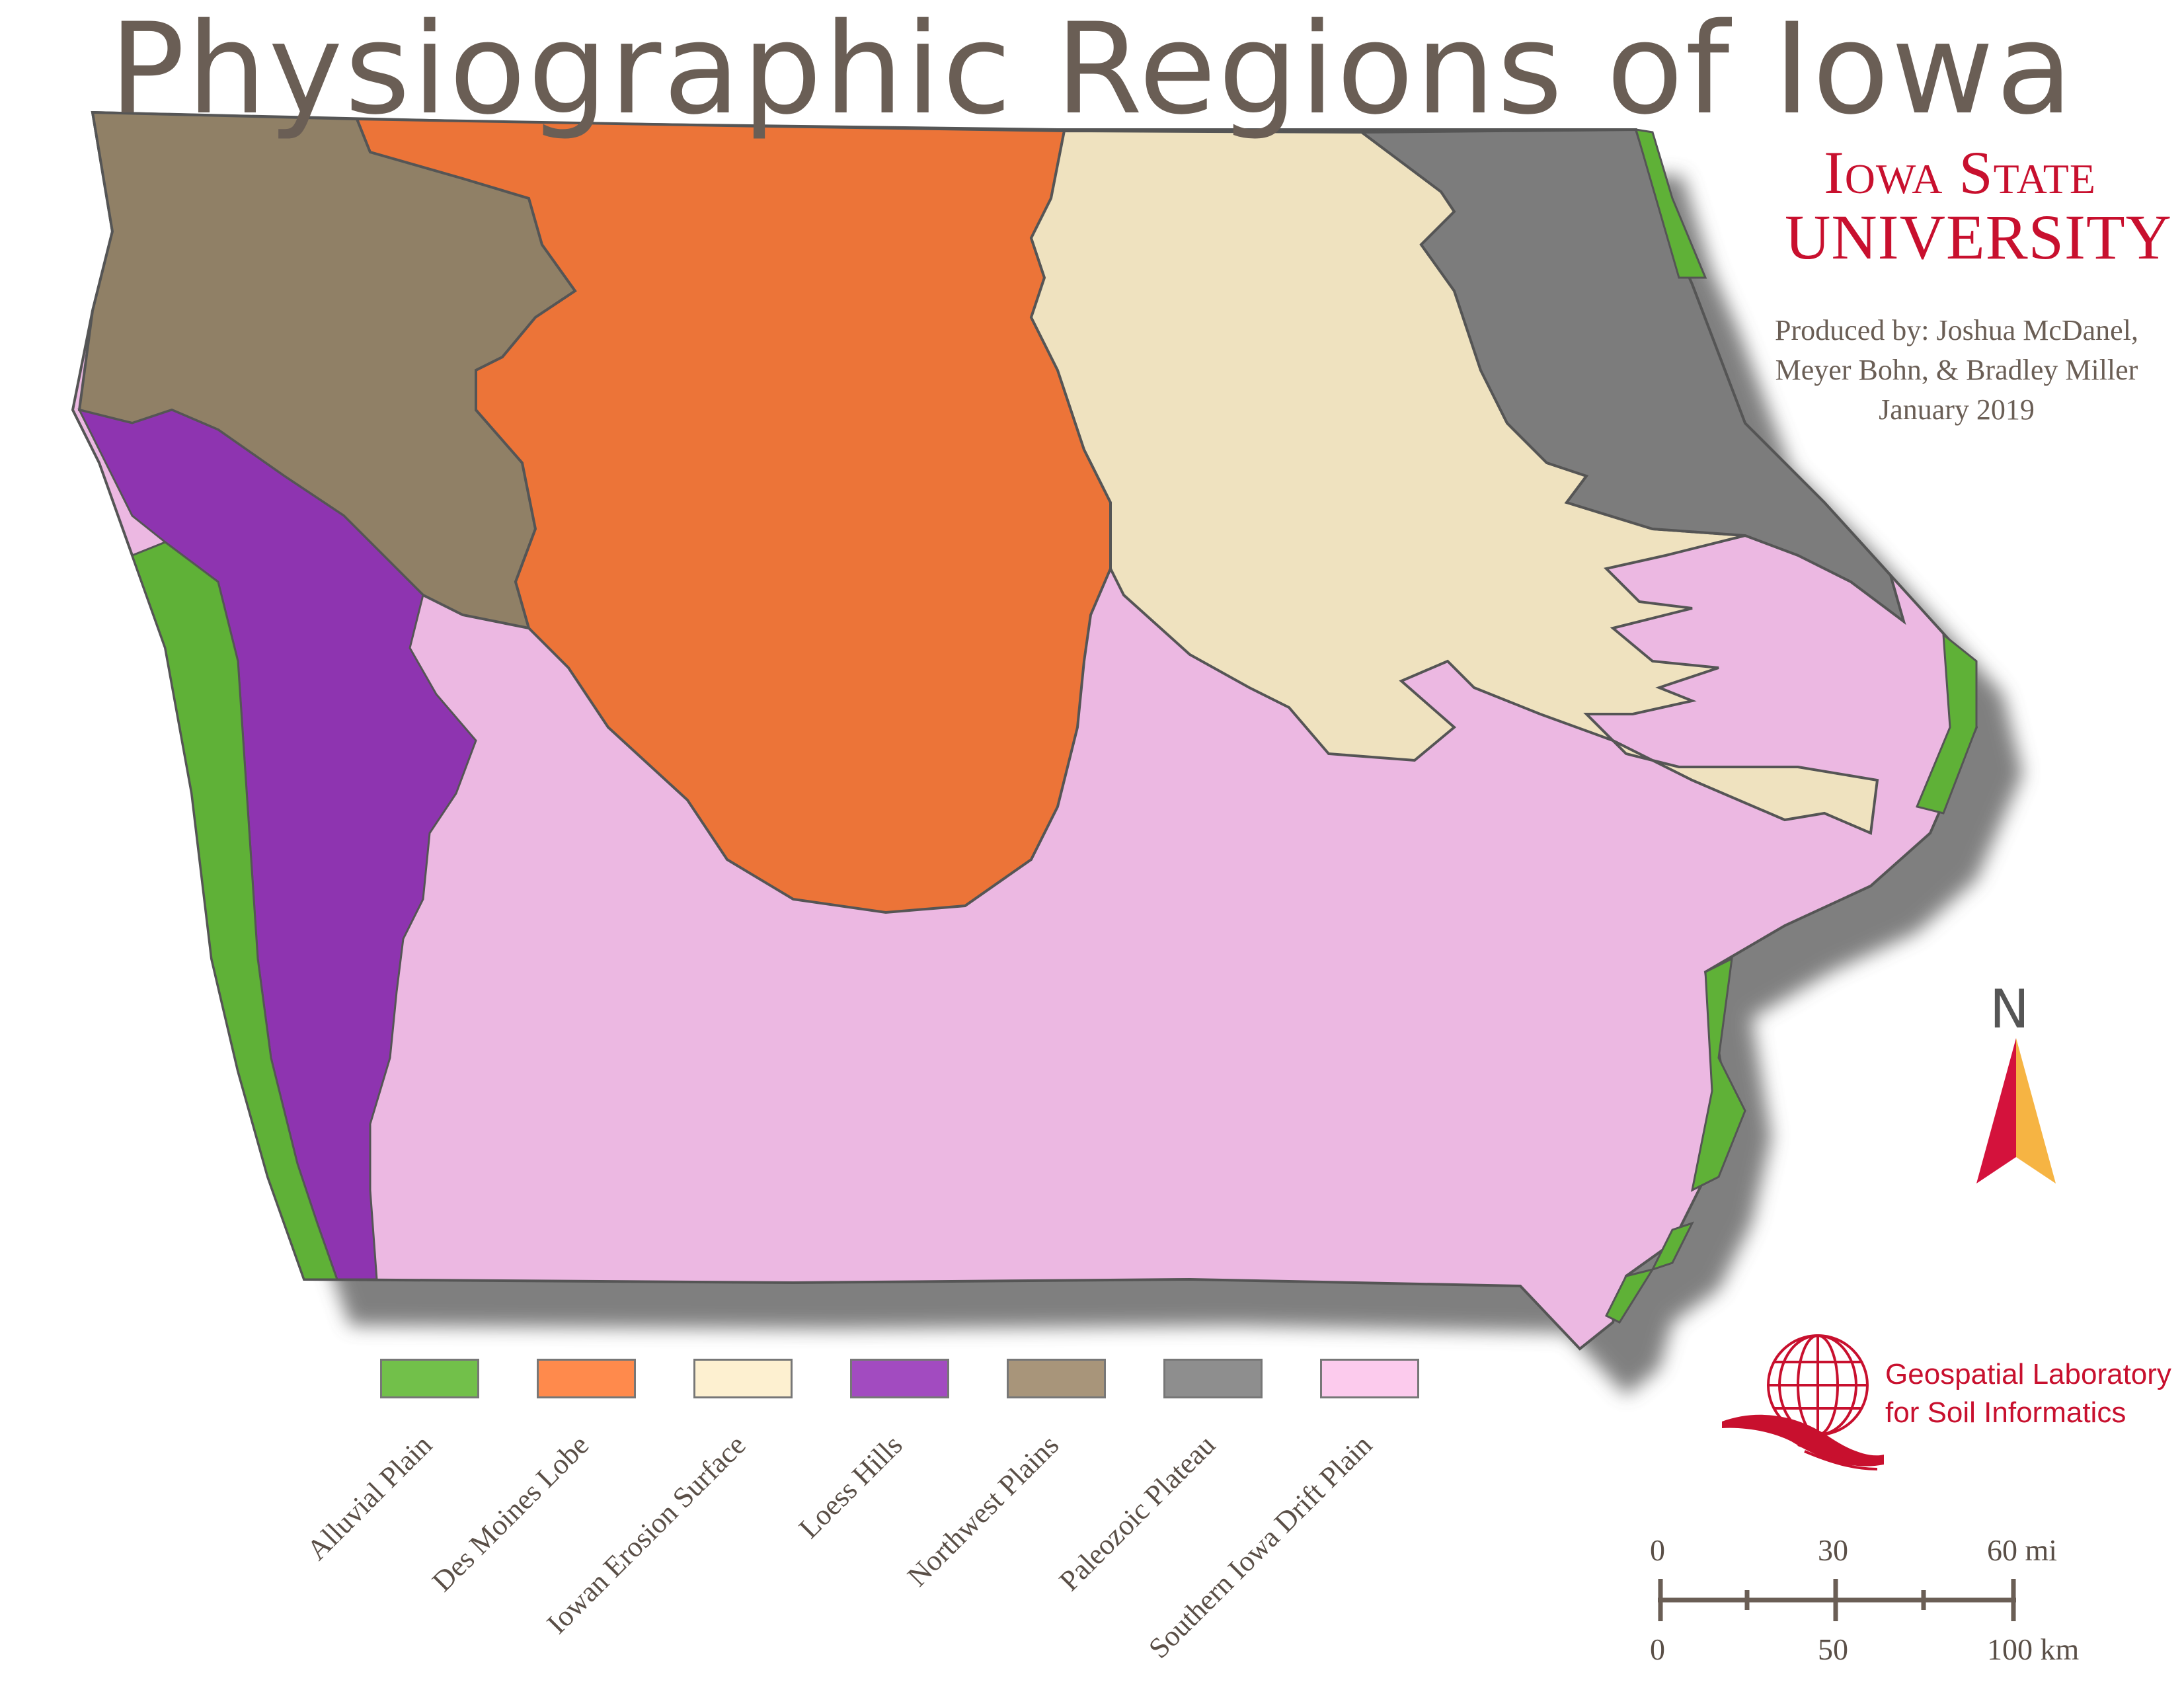 Image resolution: width=2184 pixels, height=1686 pixels. I want to click on credit-line1: Produced by: Joshua McDanel,, so click(1956, 330).